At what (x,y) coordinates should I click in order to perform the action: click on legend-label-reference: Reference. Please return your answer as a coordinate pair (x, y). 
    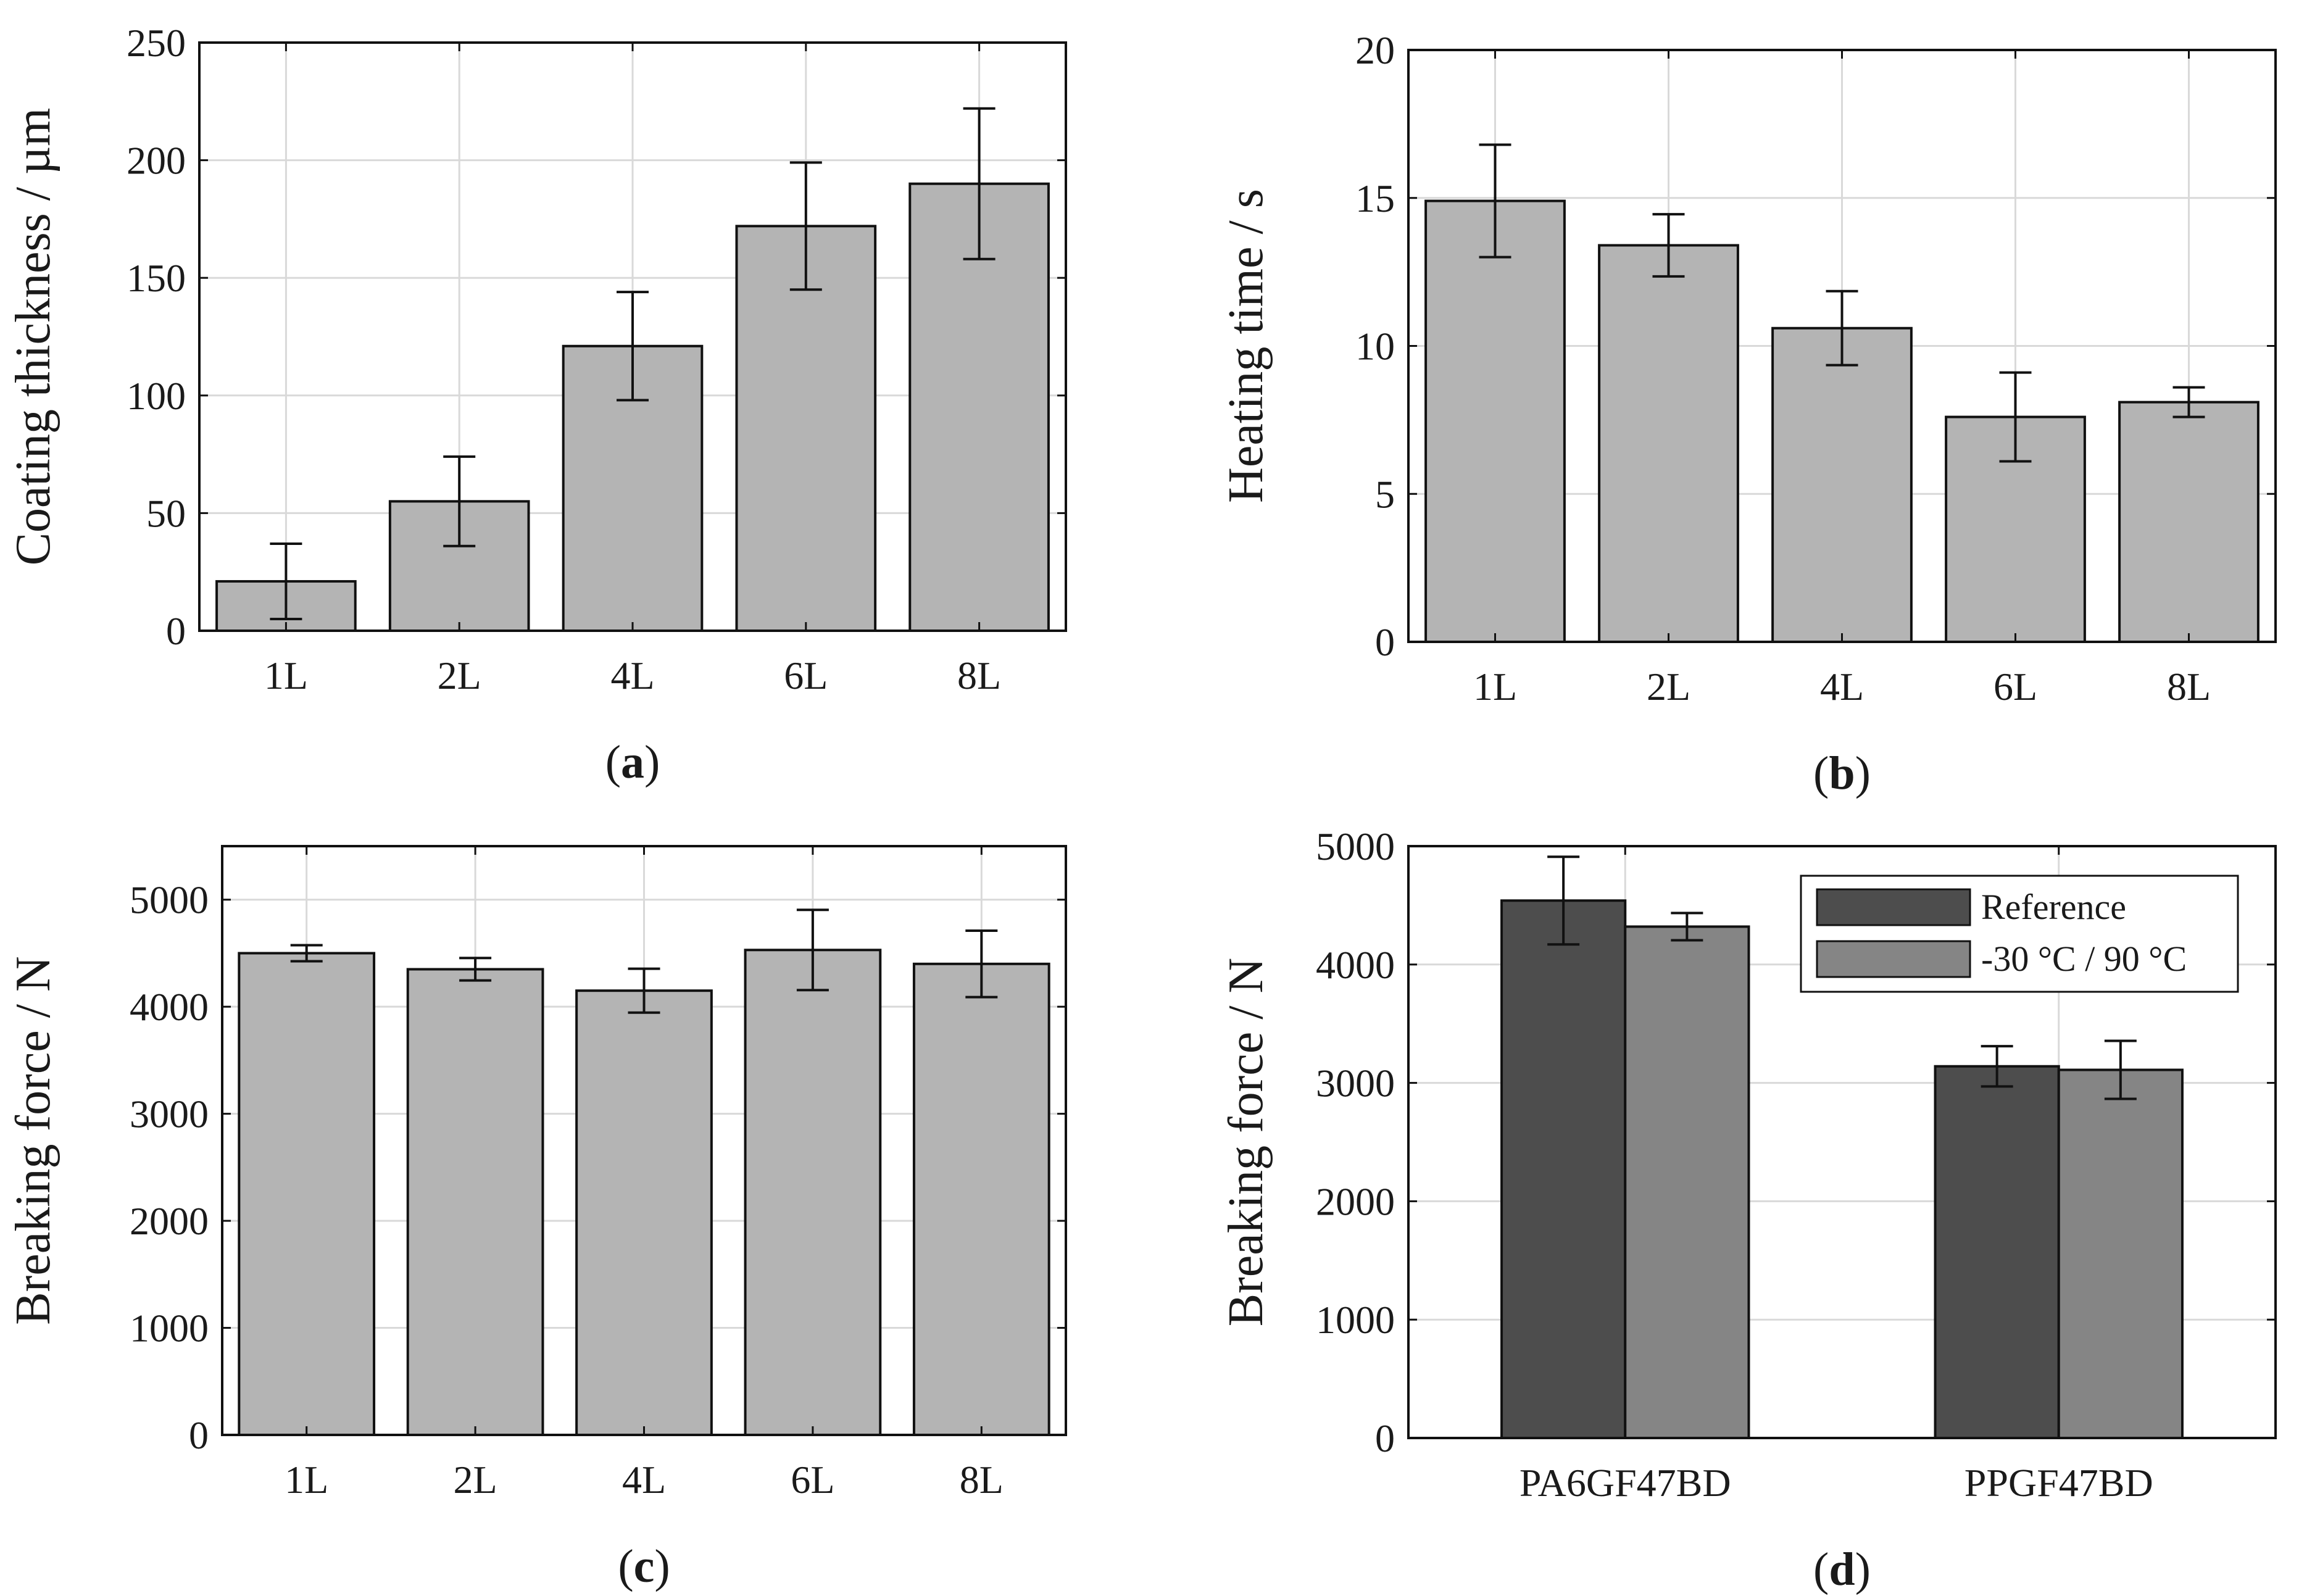
    Looking at the image, I should click on (2053, 907).